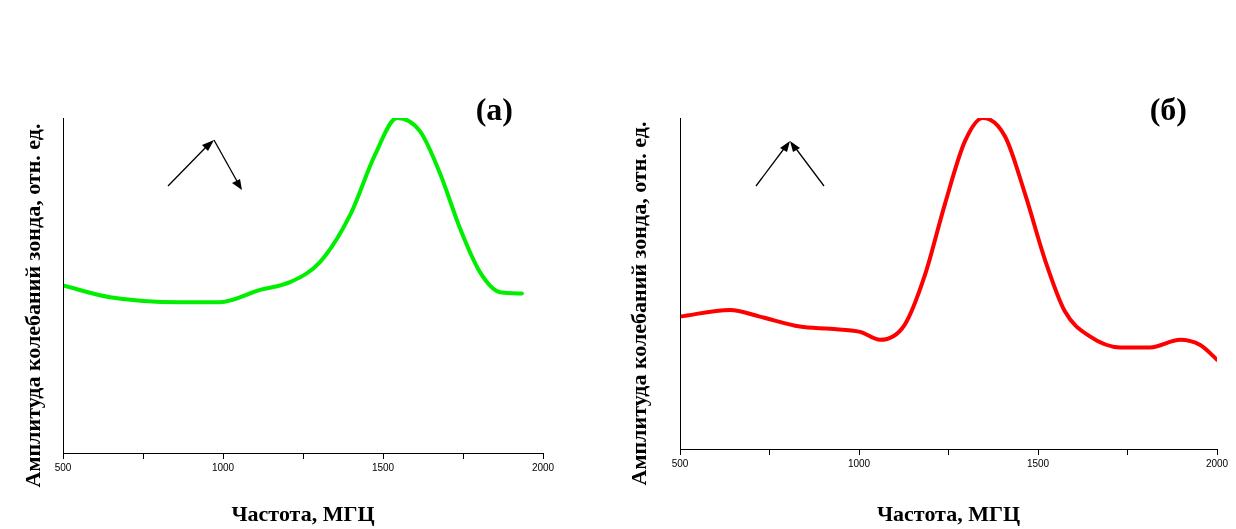 The height and width of the screenshot is (529, 1236). What do you see at coordinates (494, 109) in the screenshot?
I see `chart-title: (а)` at bounding box center [494, 109].